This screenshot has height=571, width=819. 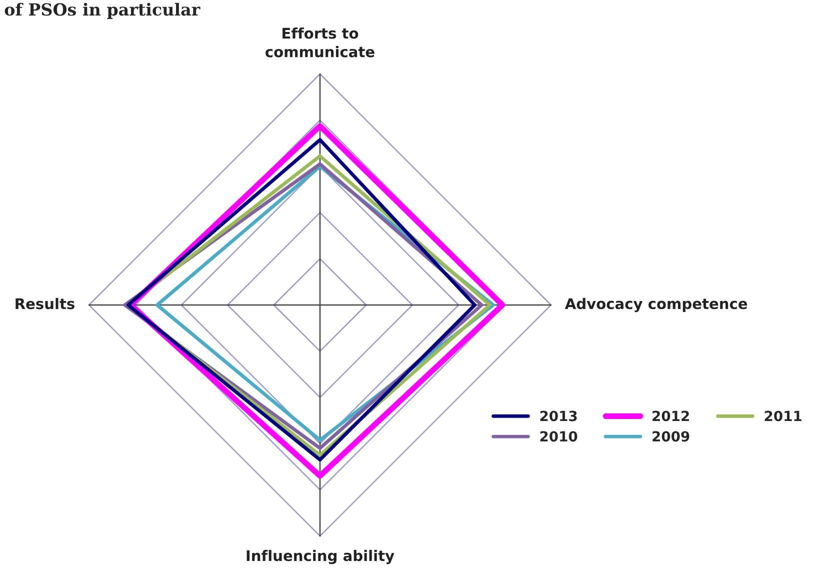 I want to click on legend-label: 2009, so click(x=671, y=436).